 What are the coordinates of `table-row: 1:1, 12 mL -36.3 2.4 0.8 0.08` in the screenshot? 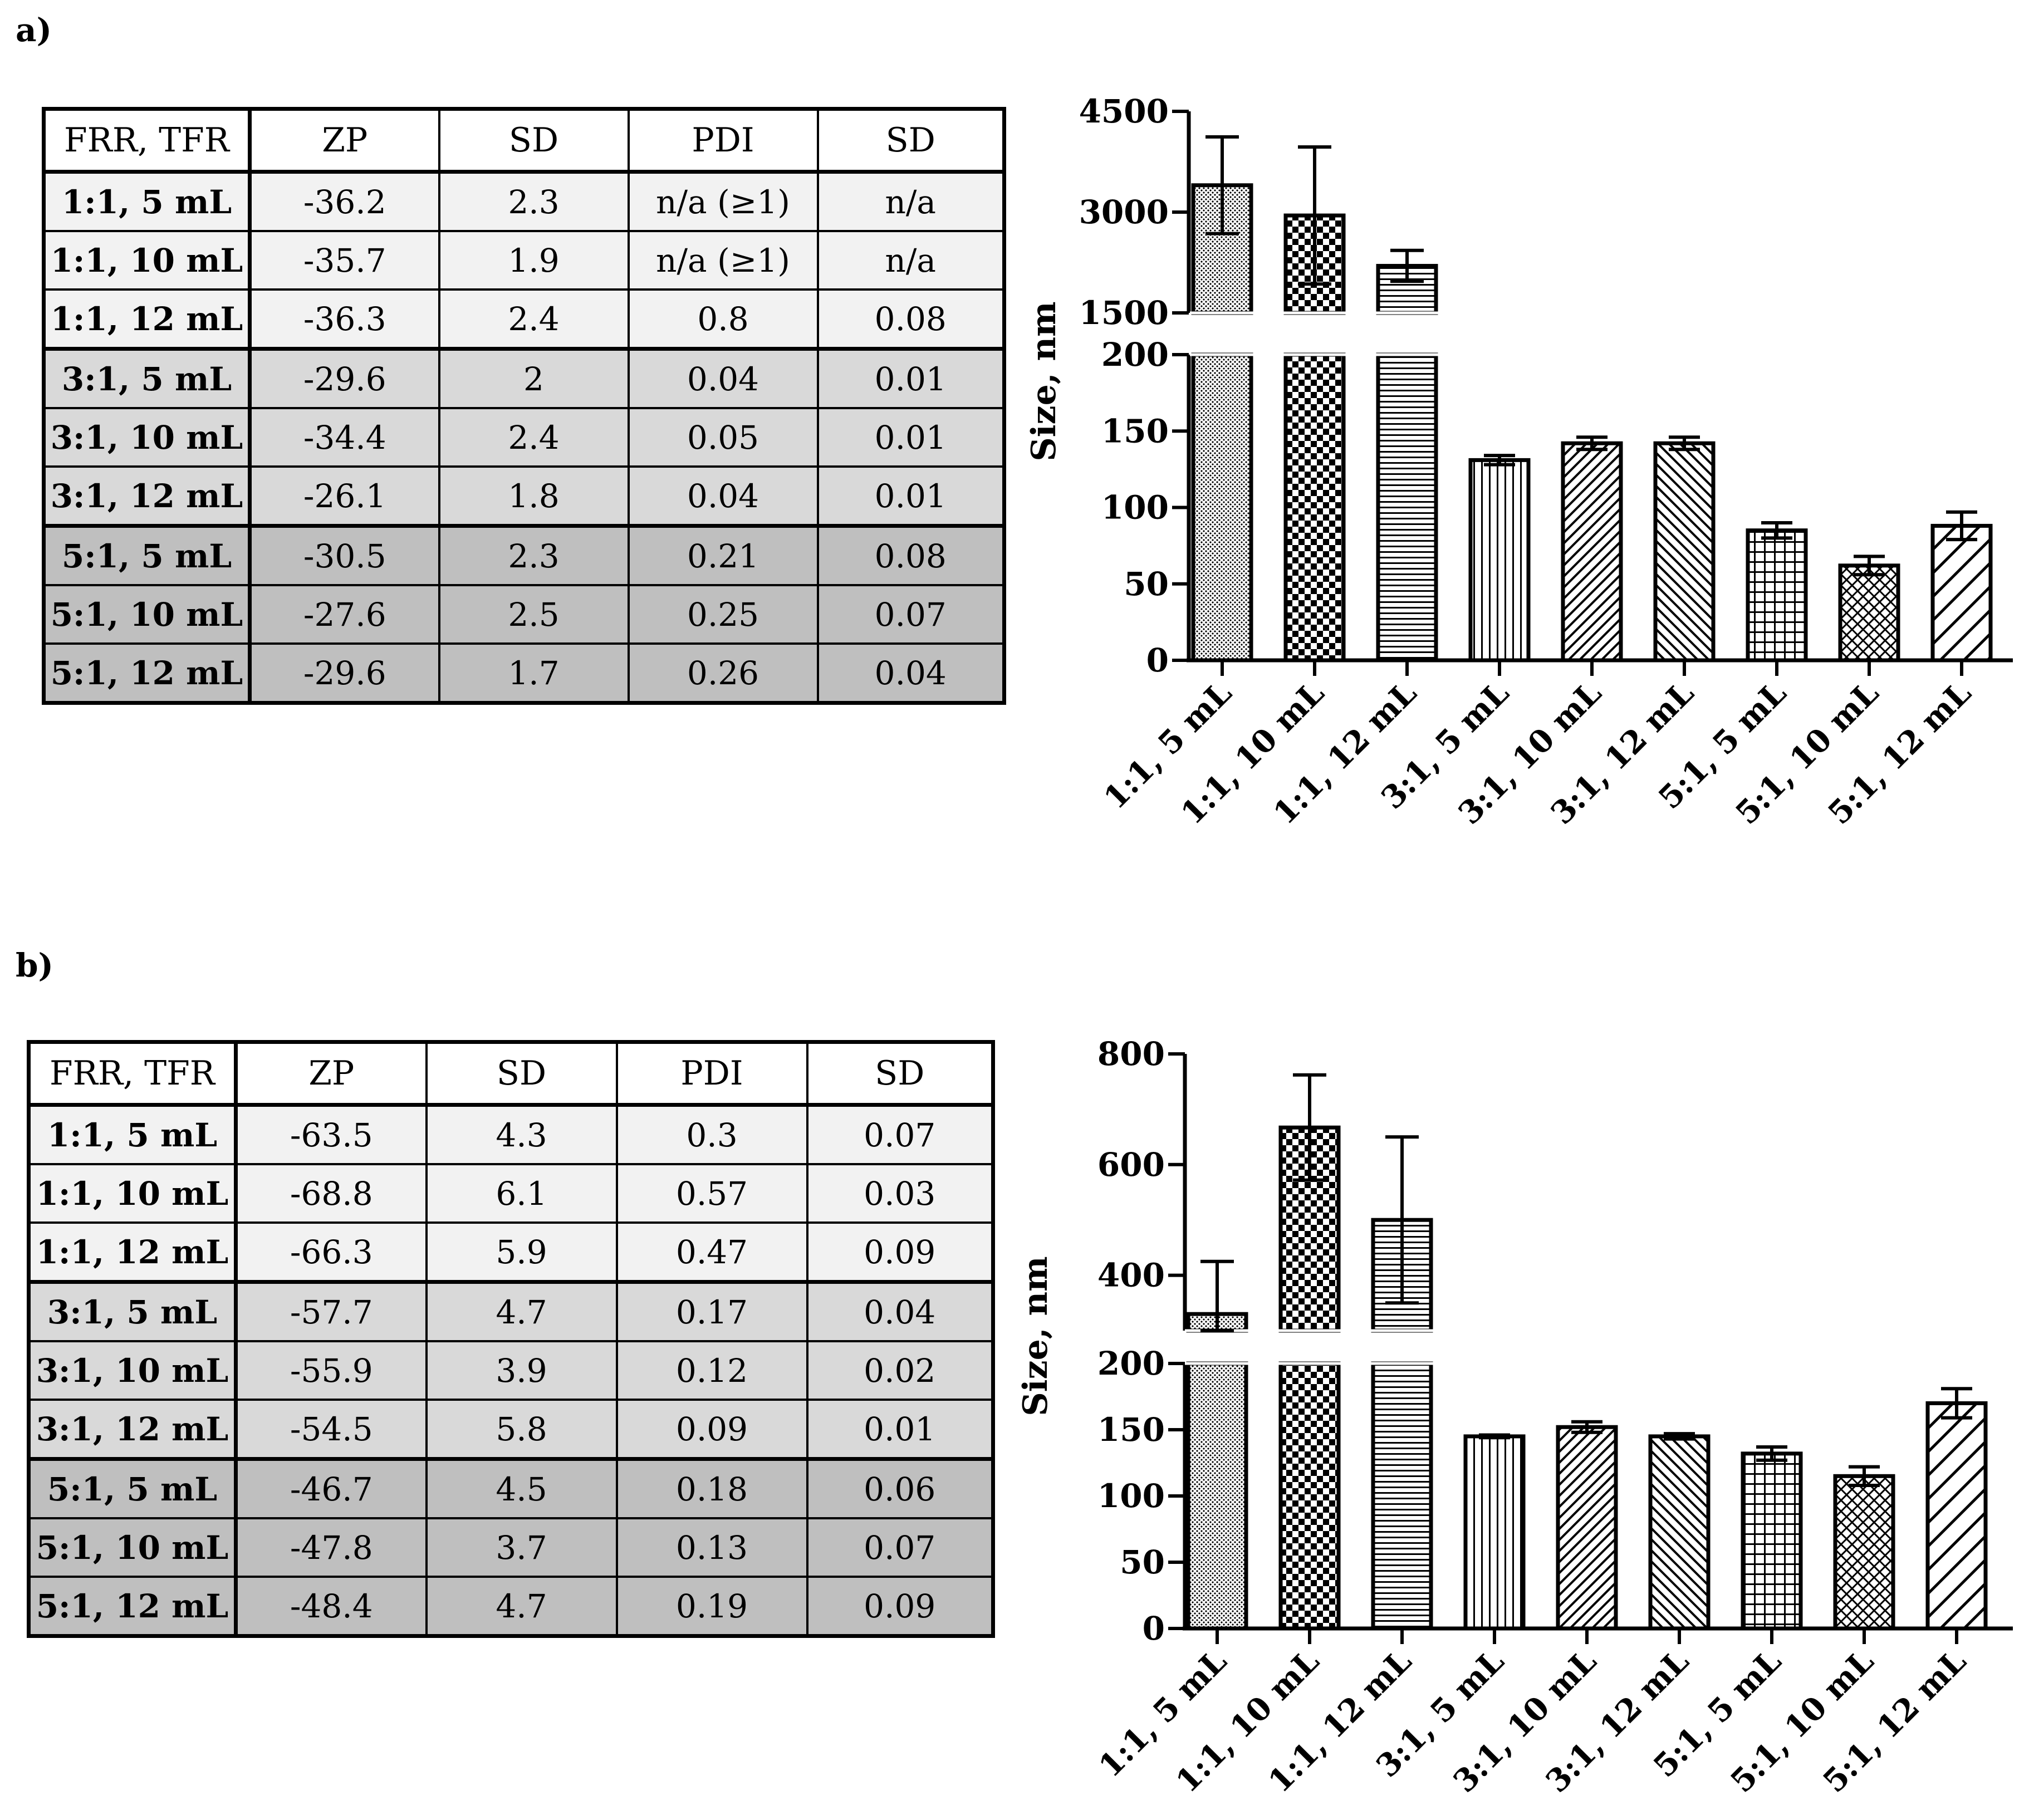 It's located at (524, 319).